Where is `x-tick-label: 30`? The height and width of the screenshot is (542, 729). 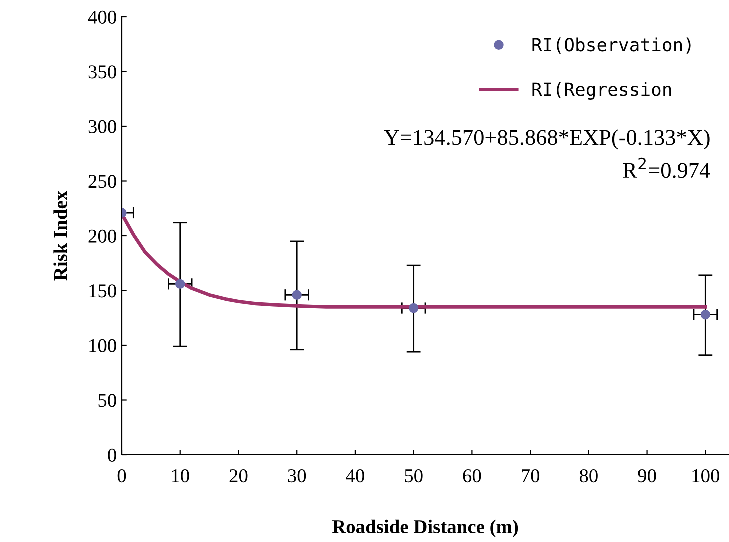
x-tick-label: 30 is located at coordinates (297, 476).